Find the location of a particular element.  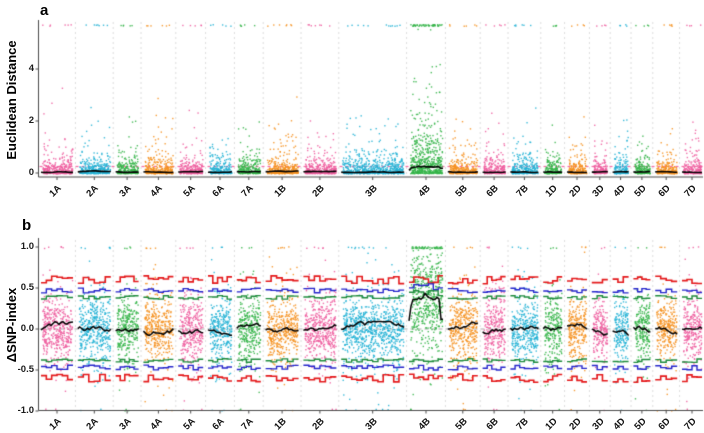

panel-b-y-tick-label-1.0: 1.0 is located at coordinates (27, 246).